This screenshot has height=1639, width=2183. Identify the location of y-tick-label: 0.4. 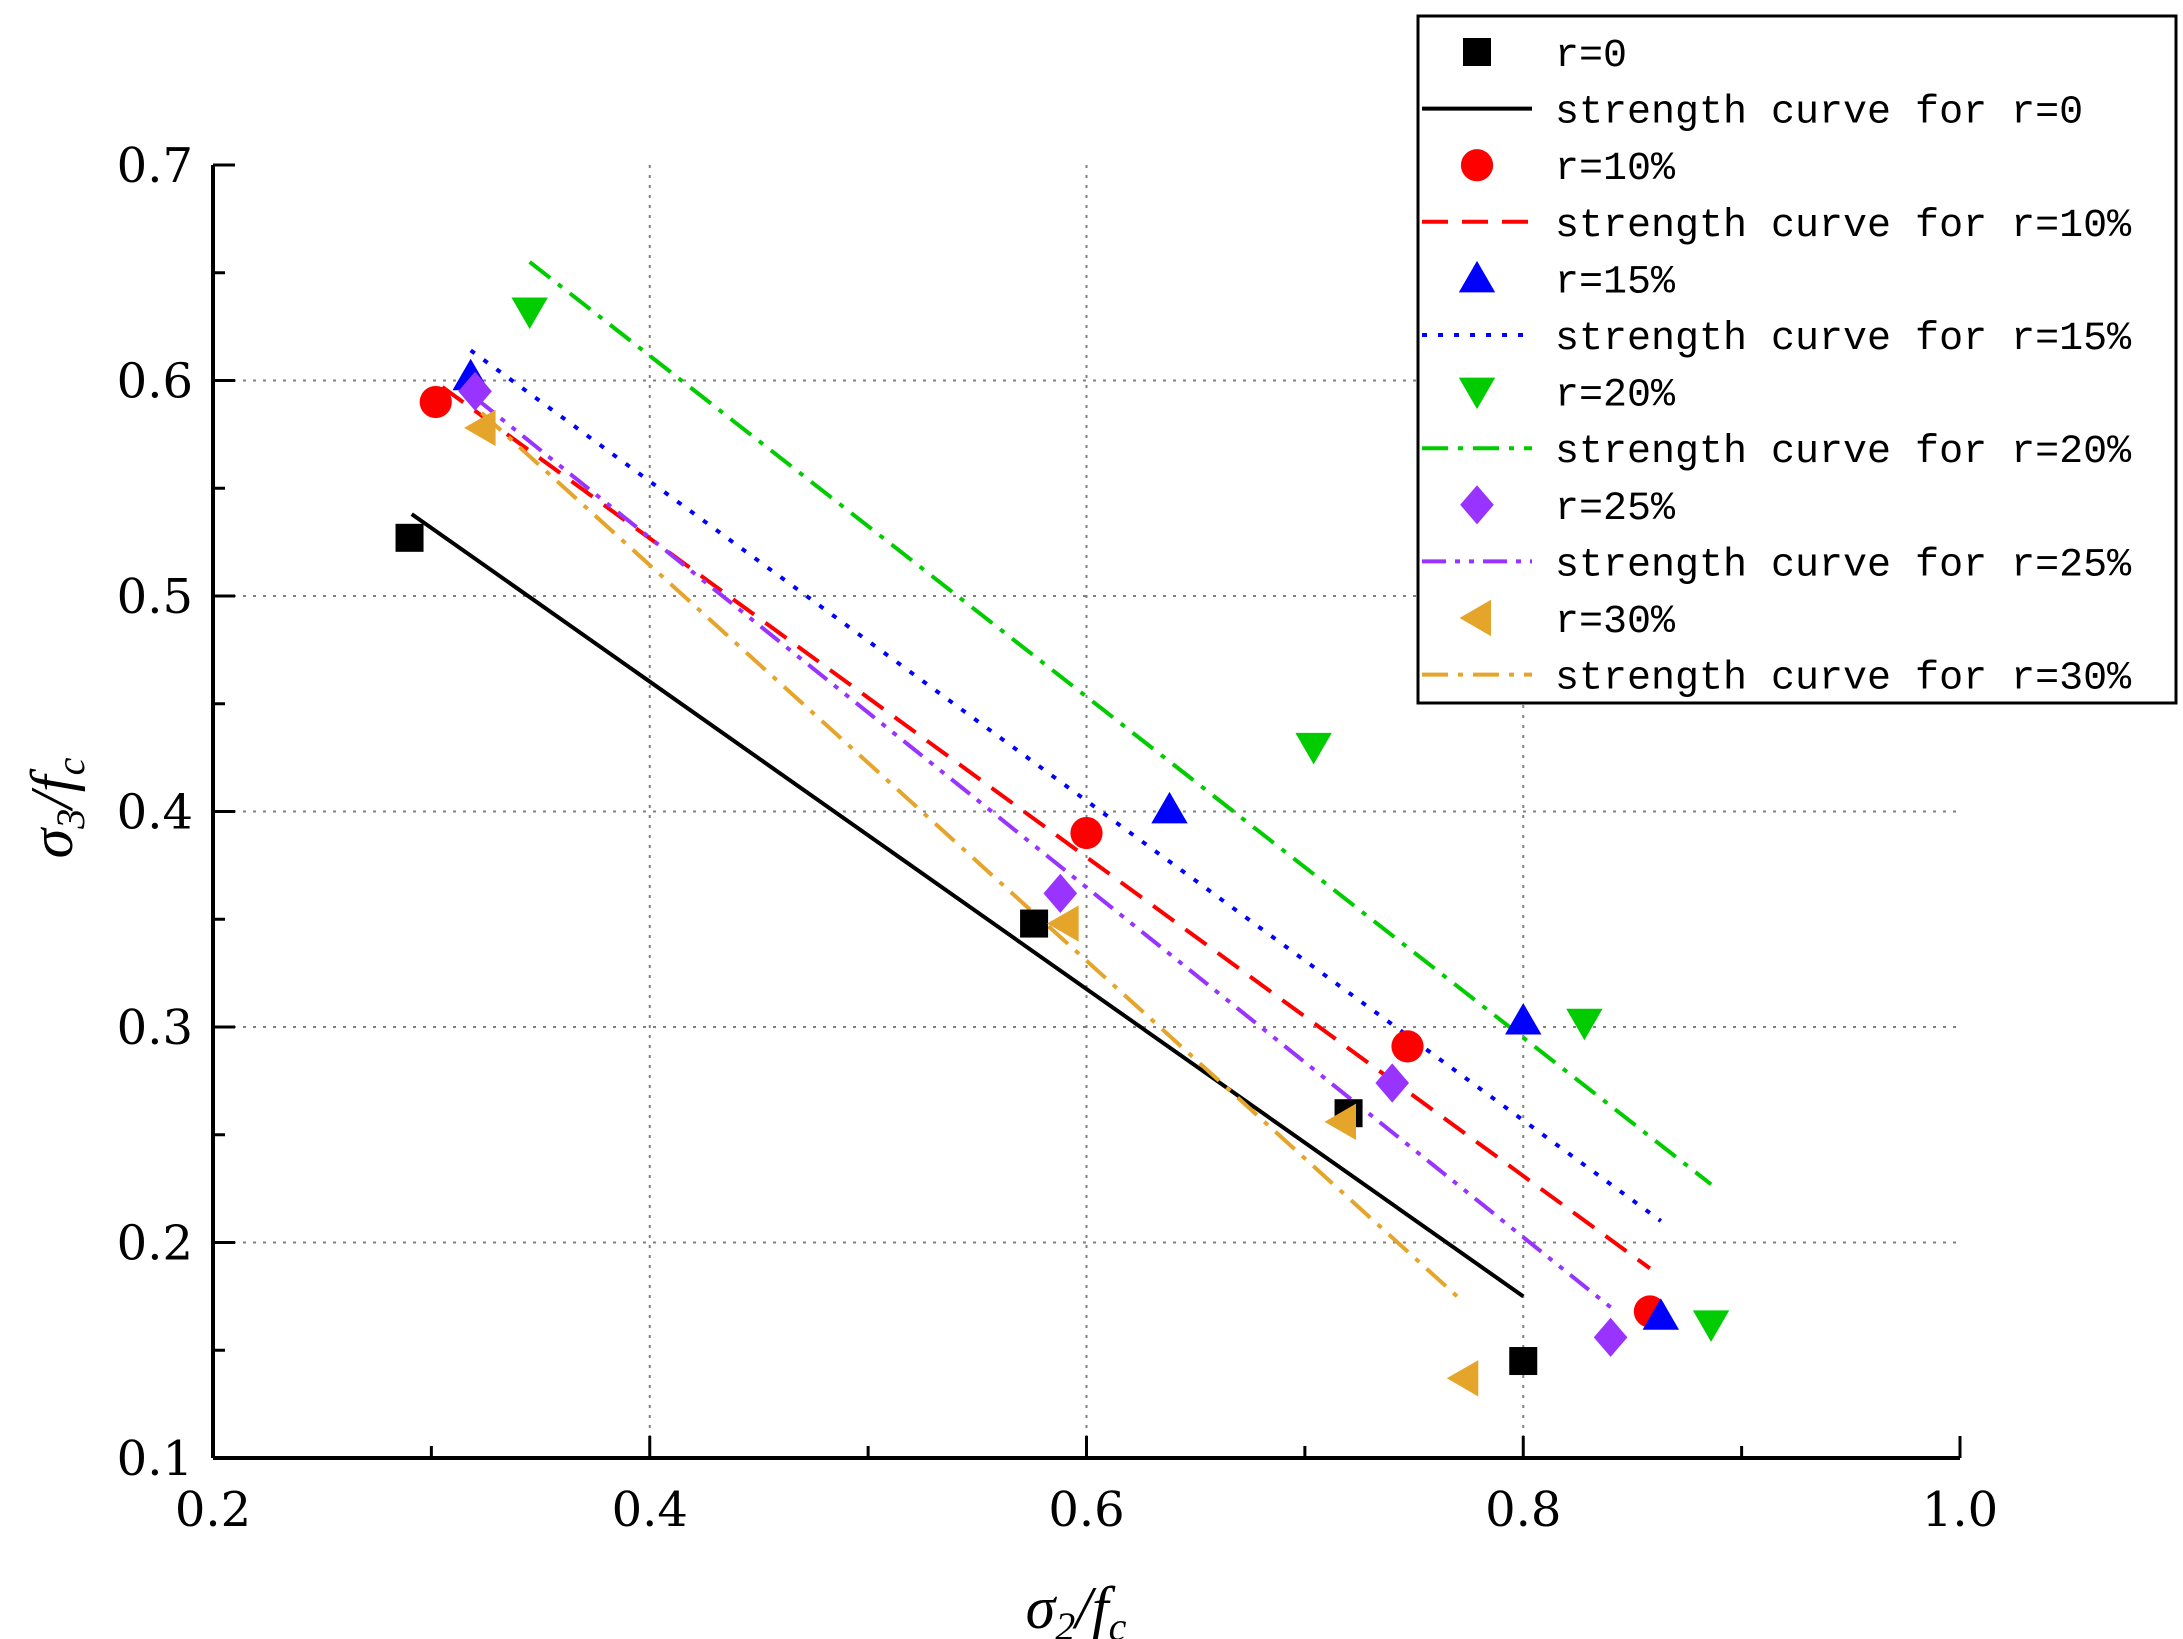
(155, 813).